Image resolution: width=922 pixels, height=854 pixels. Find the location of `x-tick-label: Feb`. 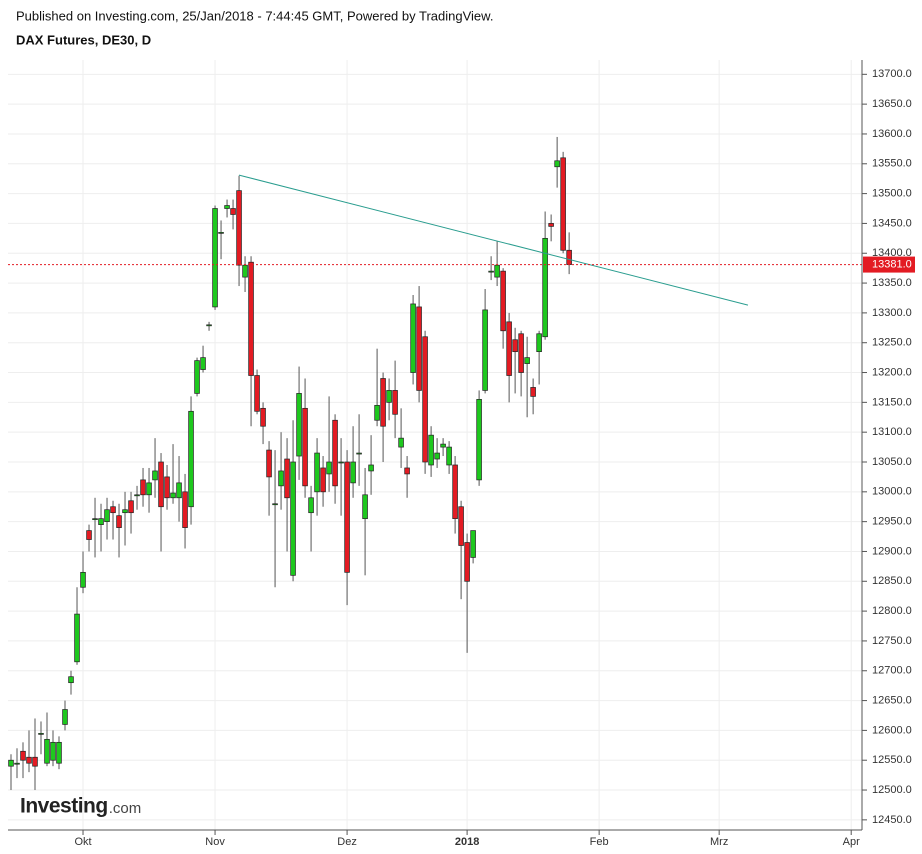

x-tick-label: Feb is located at coordinates (599, 842).